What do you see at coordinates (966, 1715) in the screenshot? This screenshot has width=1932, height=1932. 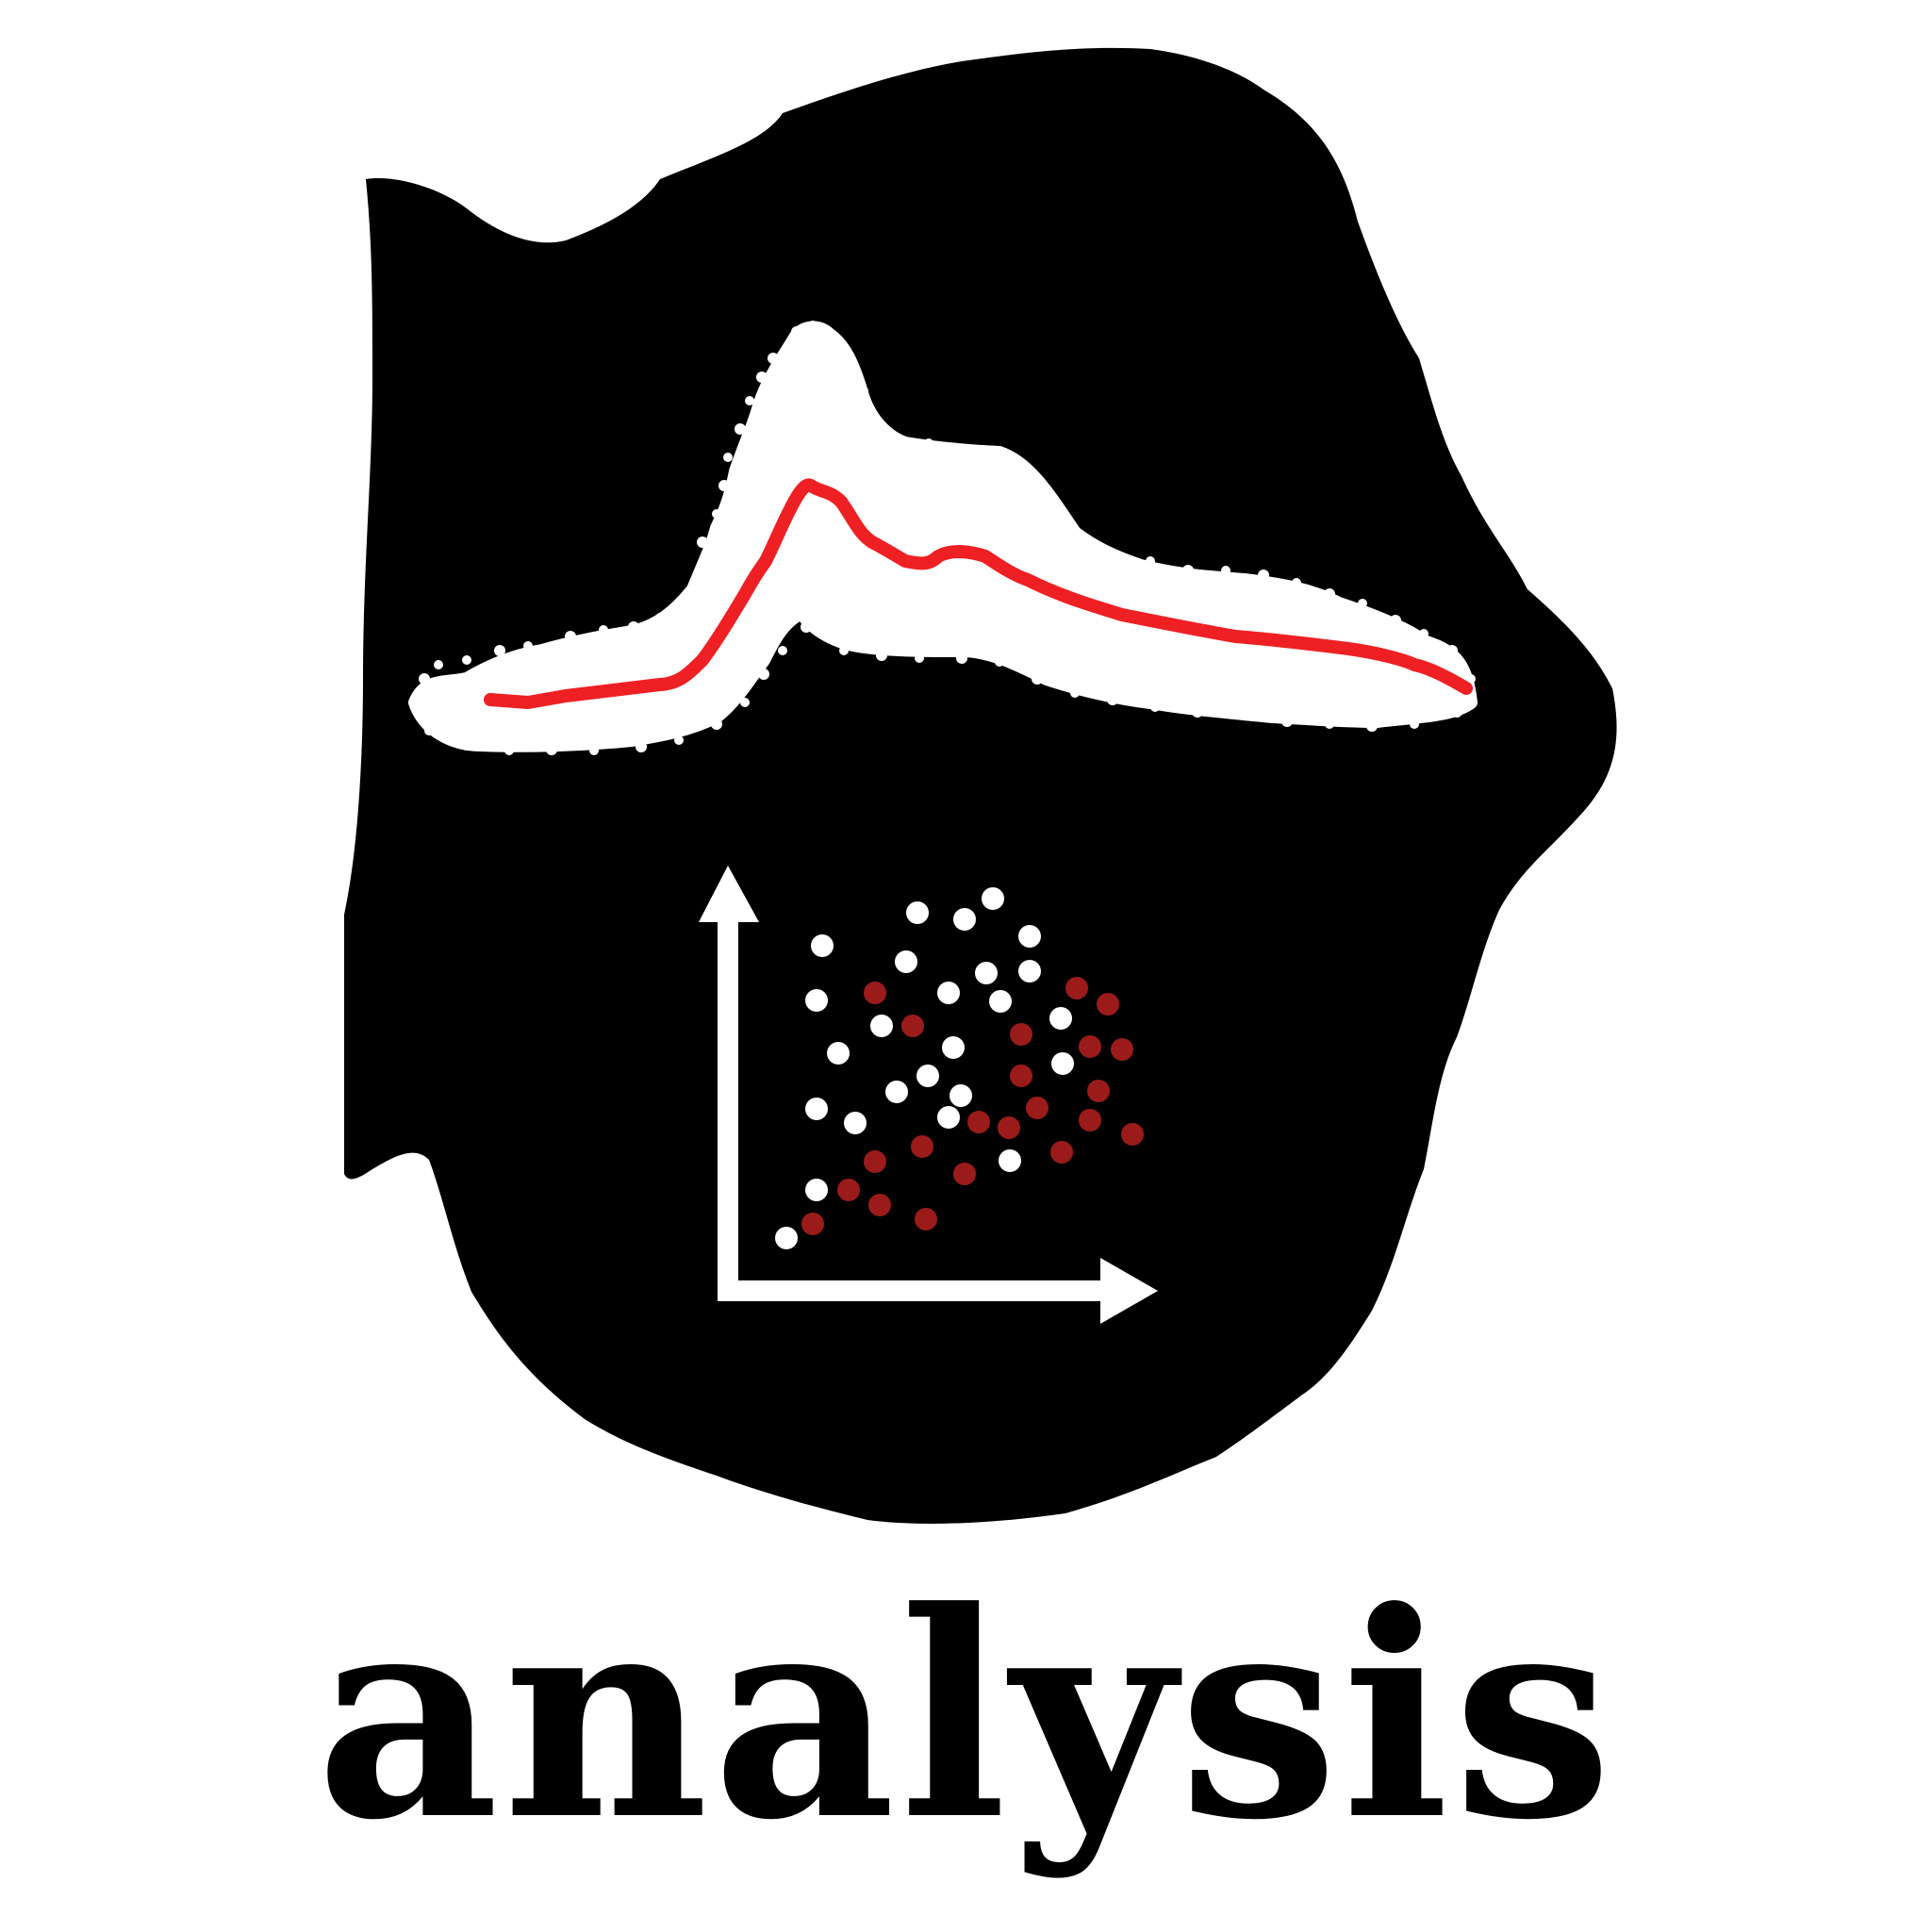 I see `wordmark-text: analysis` at bounding box center [966, 1715].